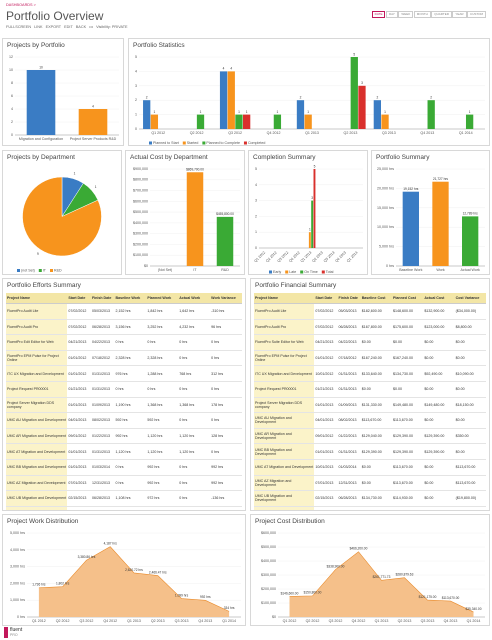  Describe the element at coordinates (140, 180) in the screenshot. I see `y-tick-label: $800,000` at that location.